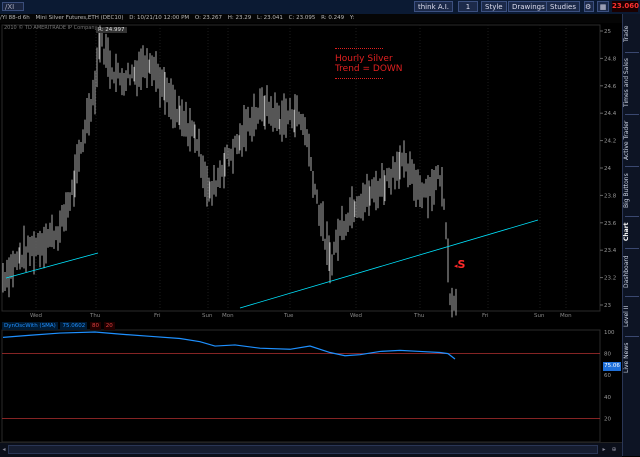 This screenshot has width=640, height=457. I want to click on info-date: D: 10/21/10 12:00 PM, so click(159, 18).